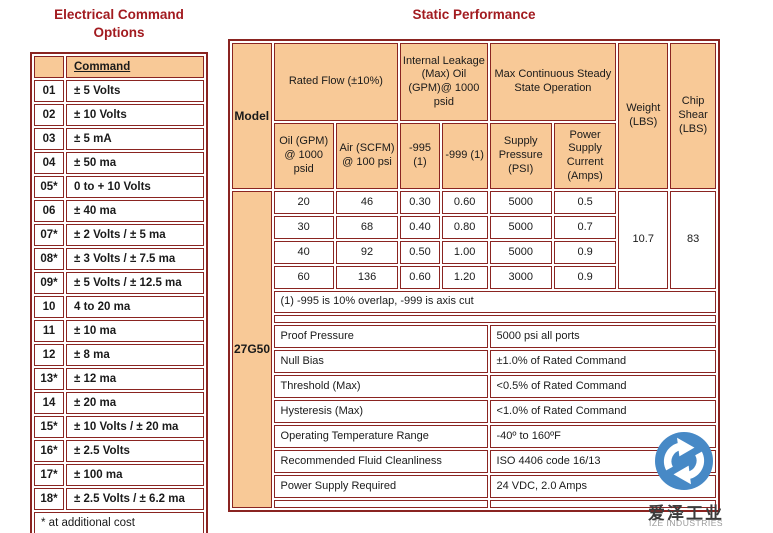 This screenshot has width=773, height=533. I want to click on command-value-cell: ± 20 ma, so click(135, 403).